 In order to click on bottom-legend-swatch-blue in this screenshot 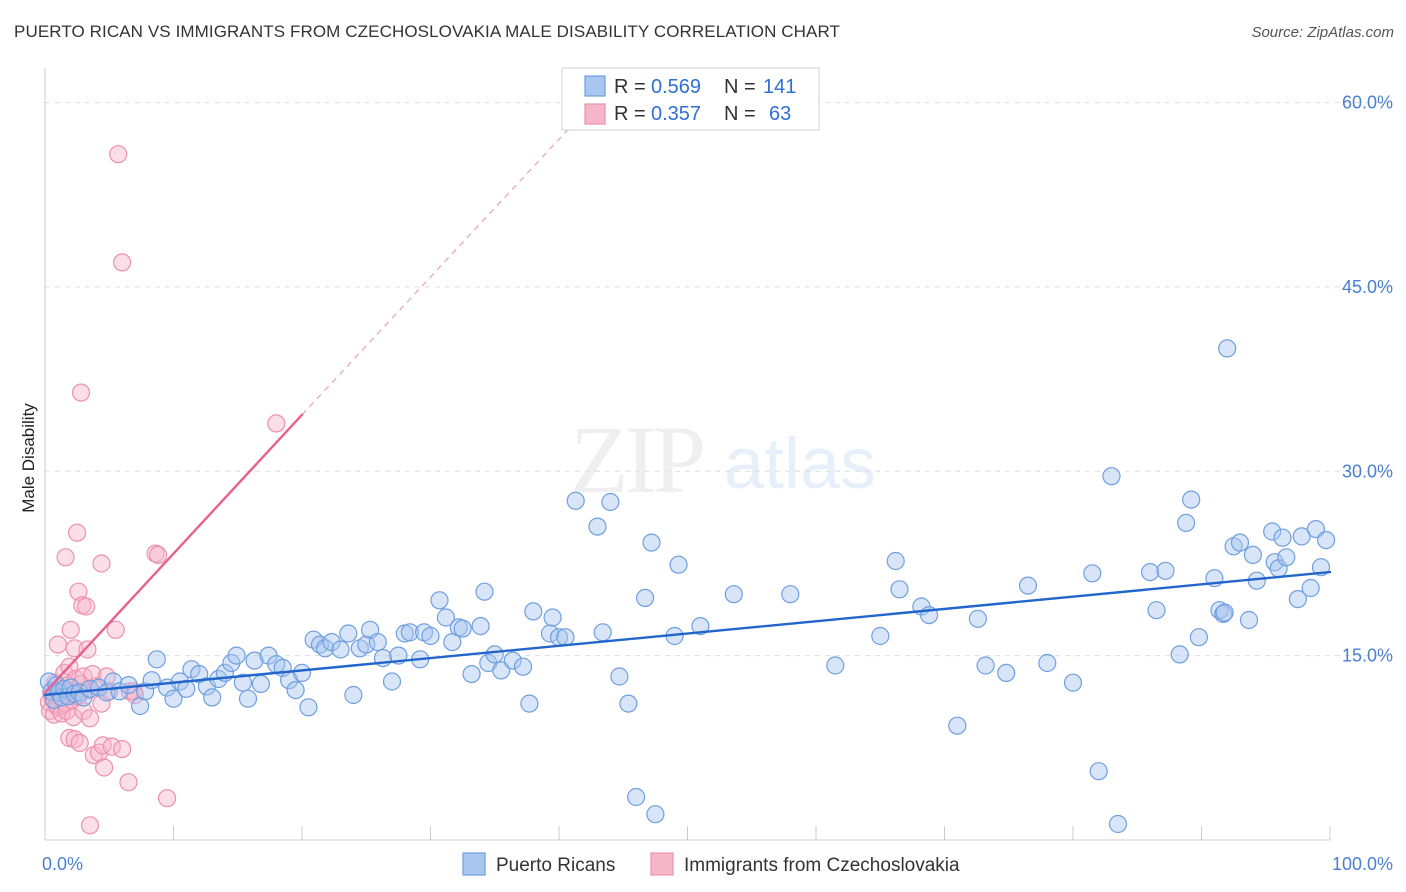, I will do `click(474, 864)`.